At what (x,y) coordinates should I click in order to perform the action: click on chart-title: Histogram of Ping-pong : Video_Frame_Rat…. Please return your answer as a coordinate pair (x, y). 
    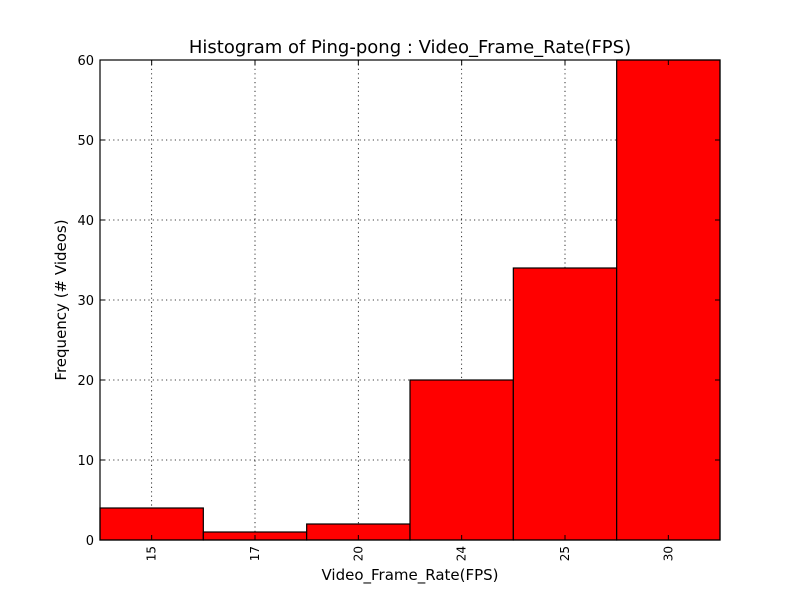
    Looking at the image, I should click on (410, 47).